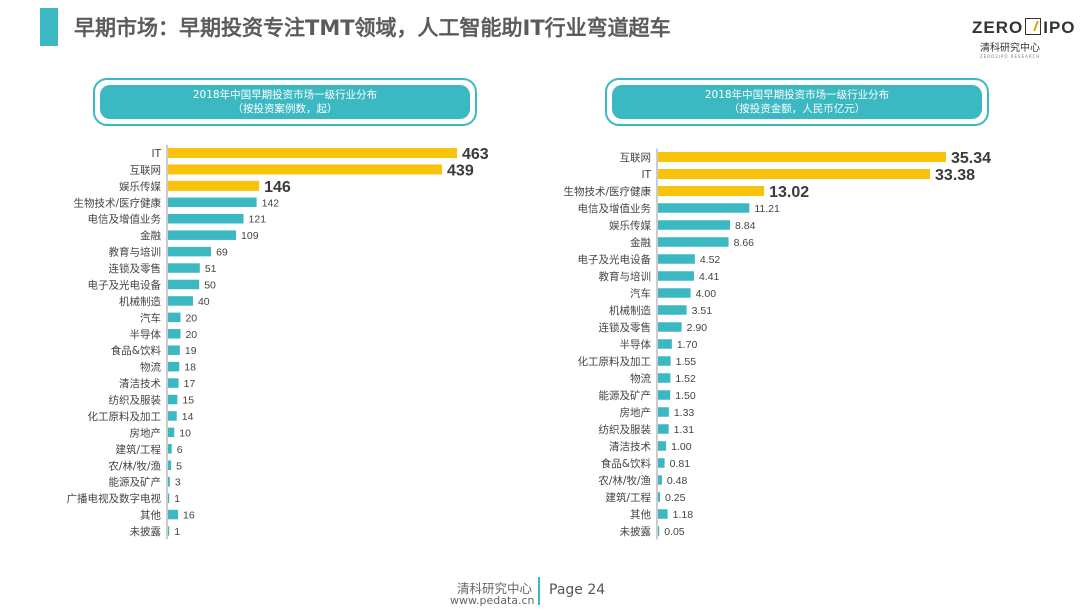 The width and height of the screenshot is (1080, 610). Describe the element at coordinates (636, 531) in the screenshot. I see `category-label: 未披露` at that location.